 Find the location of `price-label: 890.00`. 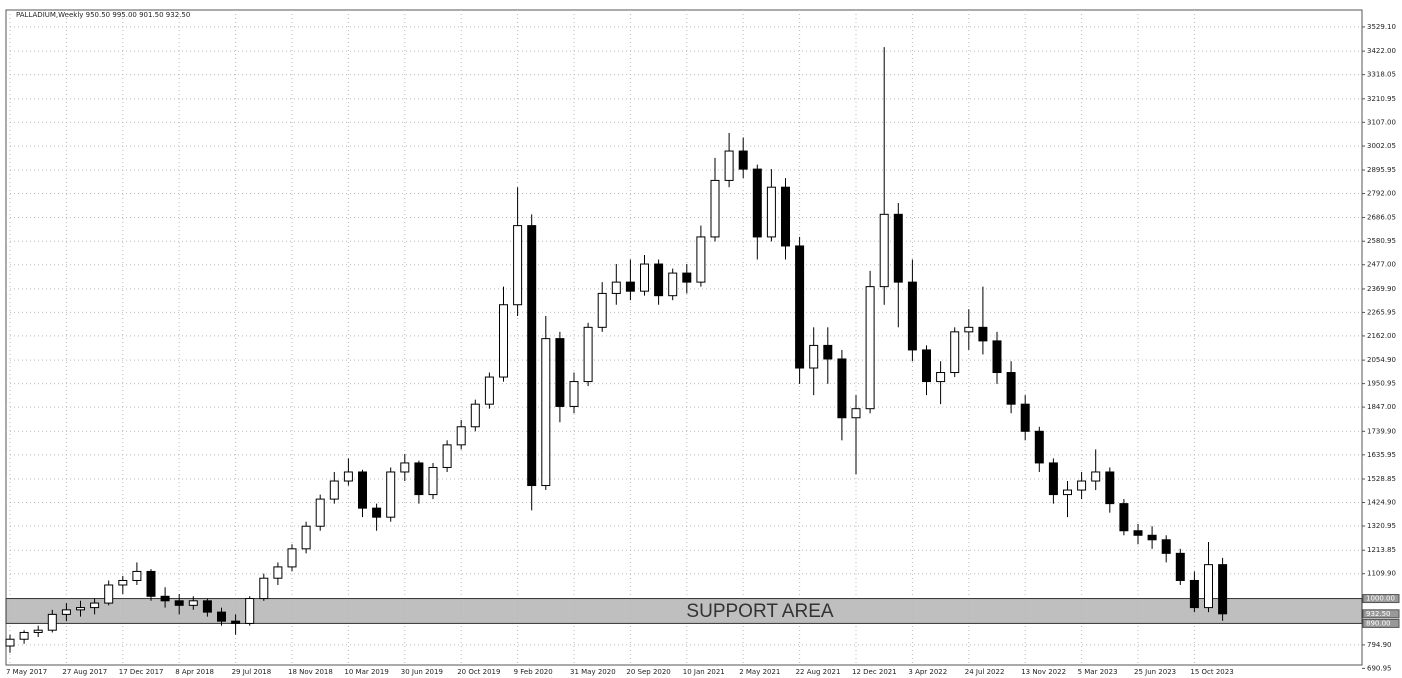

price-label: 890.00 is located at coordinates (1378, 623).